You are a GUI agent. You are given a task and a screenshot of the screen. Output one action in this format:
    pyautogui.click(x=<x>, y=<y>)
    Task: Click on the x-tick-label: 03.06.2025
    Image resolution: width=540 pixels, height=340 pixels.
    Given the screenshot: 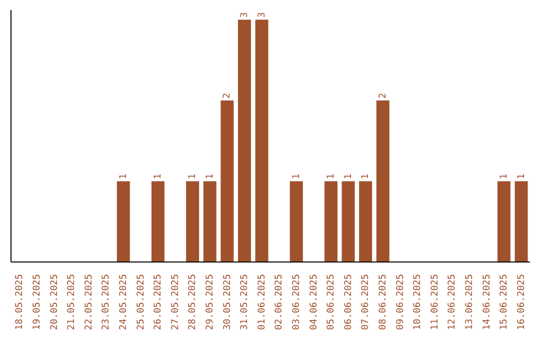 What is the action you would take?
    pyautogui.click(x=296, y=302)
    